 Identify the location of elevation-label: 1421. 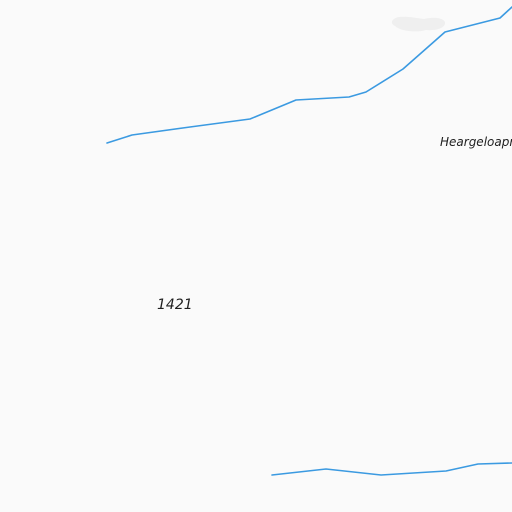
(175, 305).